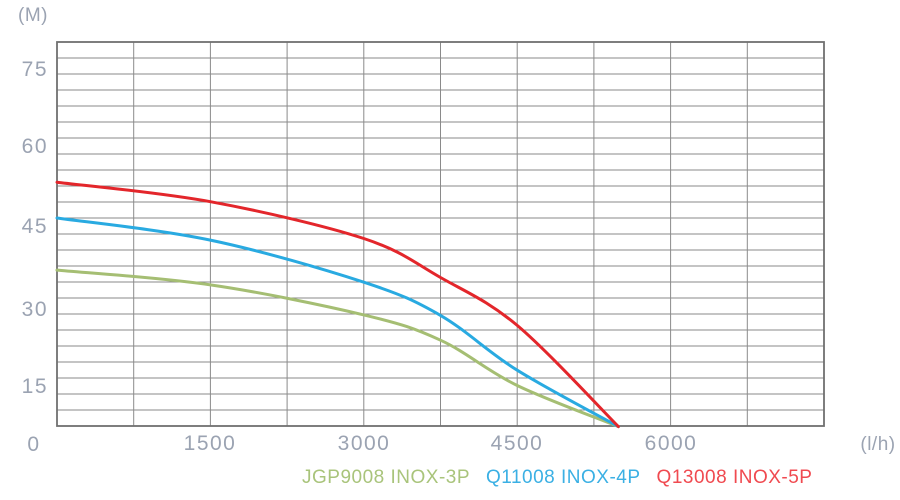  I want to click on y-tick-60: 60, so click(34, 146).